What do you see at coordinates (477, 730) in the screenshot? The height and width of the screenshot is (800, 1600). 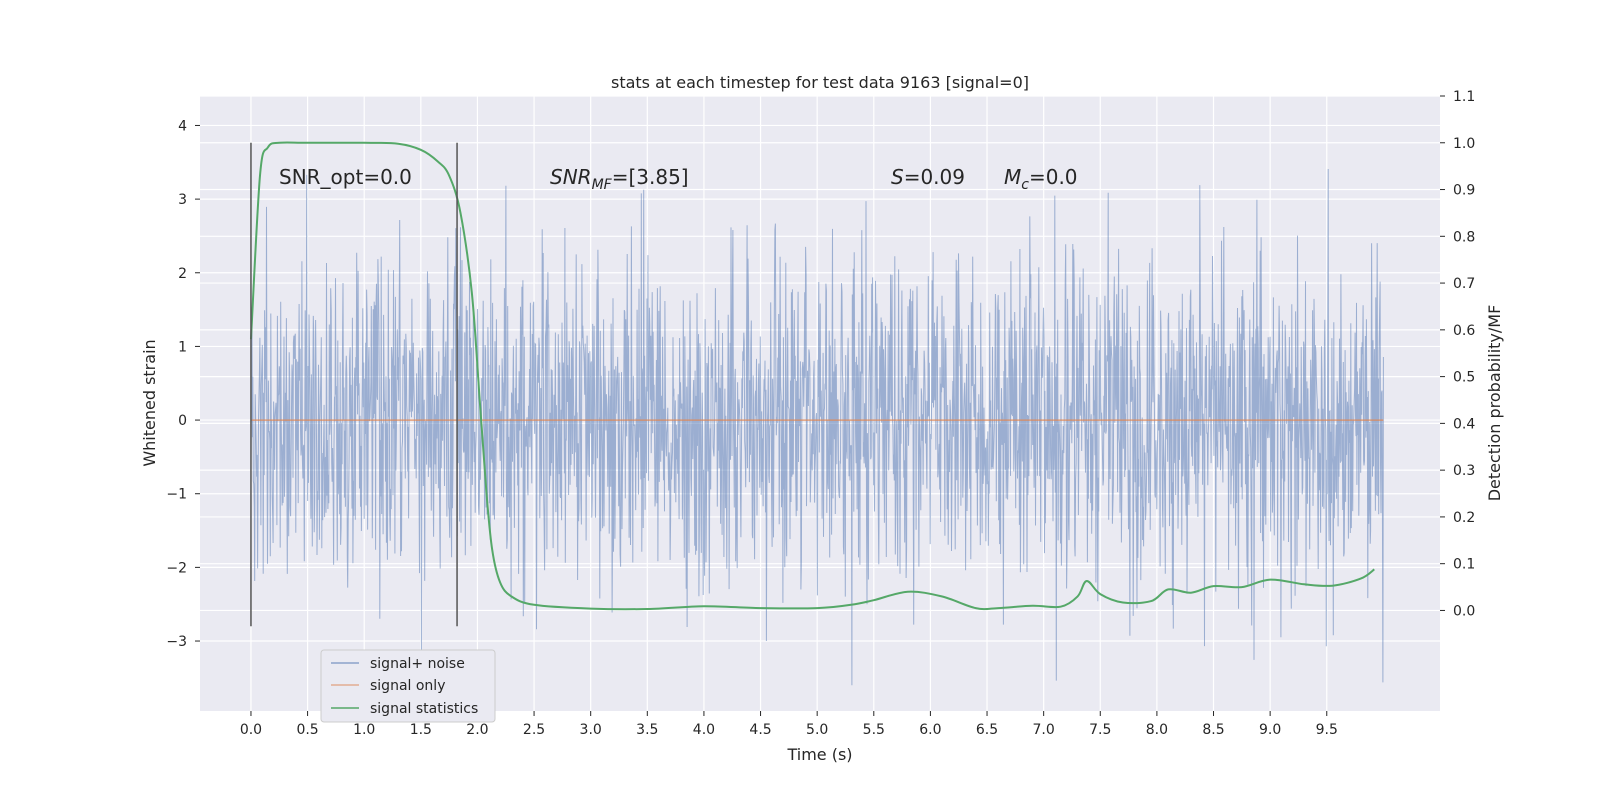 I see `x-tick-label: 2.0` at bounding box center [477, 730].